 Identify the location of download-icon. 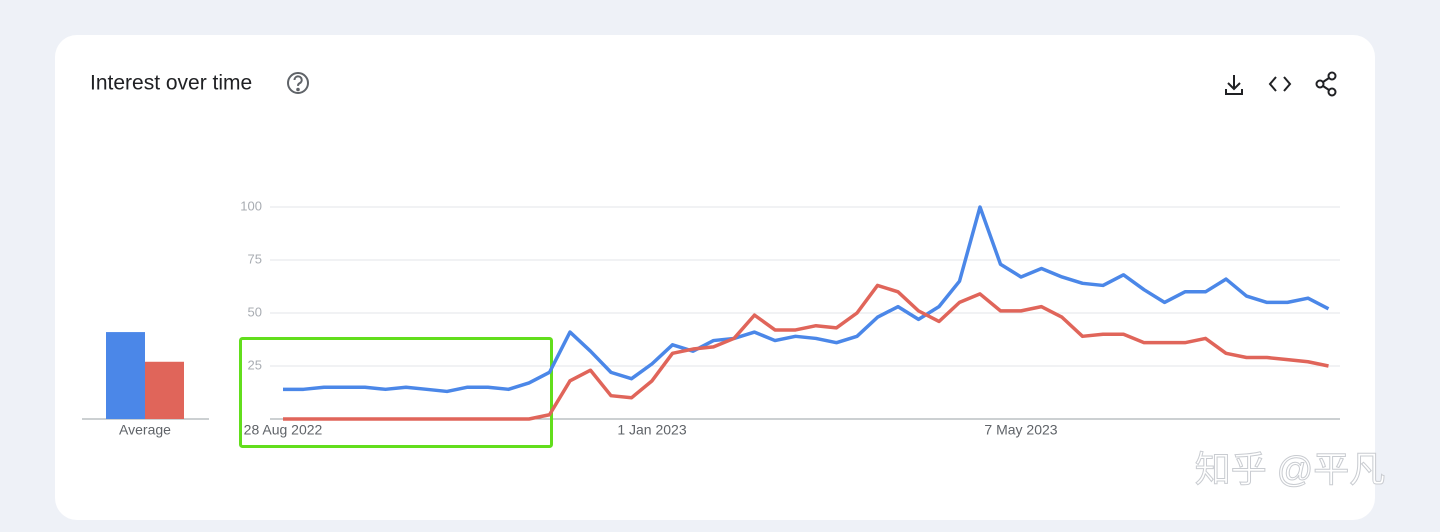
(1234, 85).